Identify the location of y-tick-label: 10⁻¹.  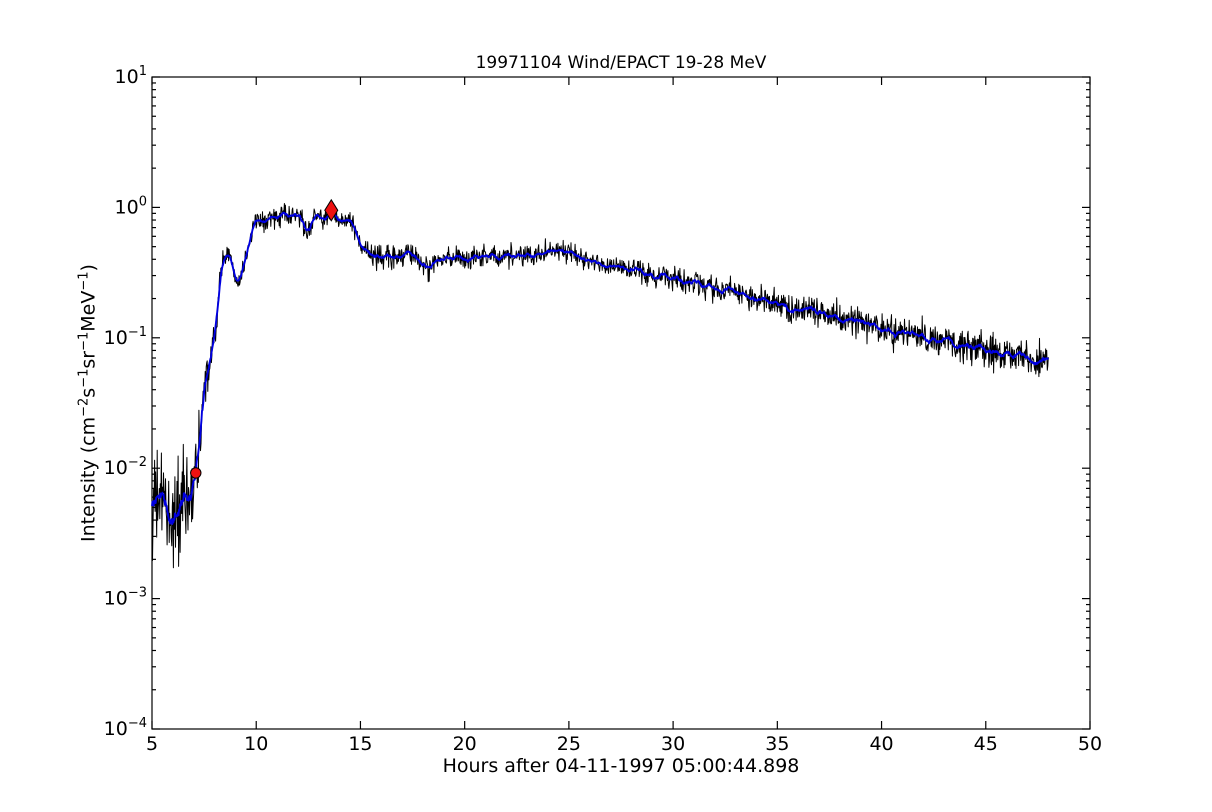
(125, 337).